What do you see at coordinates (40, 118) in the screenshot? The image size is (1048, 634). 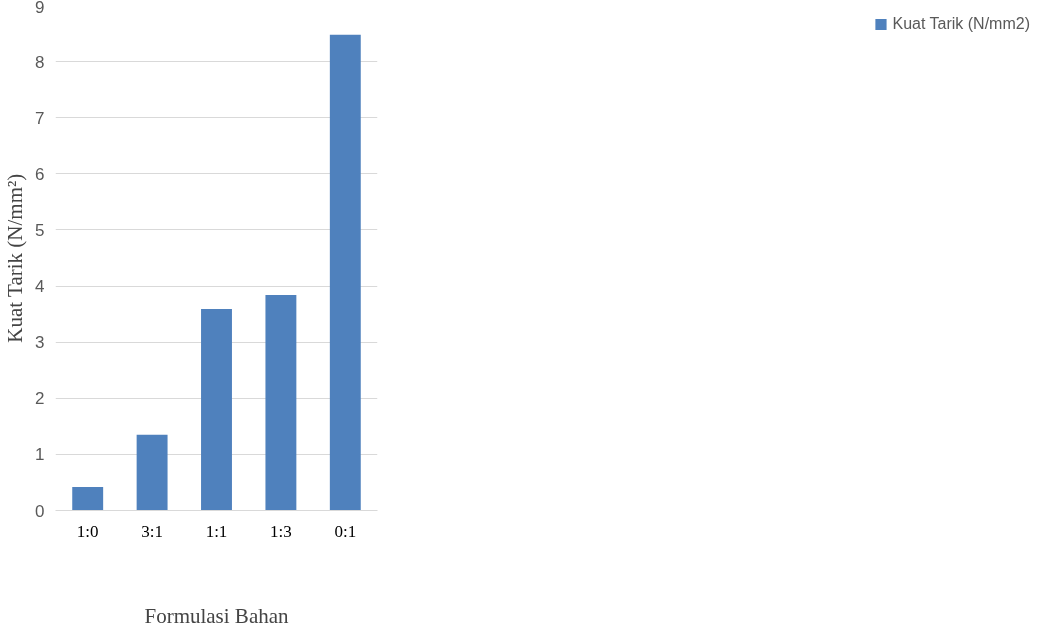 I see `y-tick-label: 7` at bounding box center [40, 118].